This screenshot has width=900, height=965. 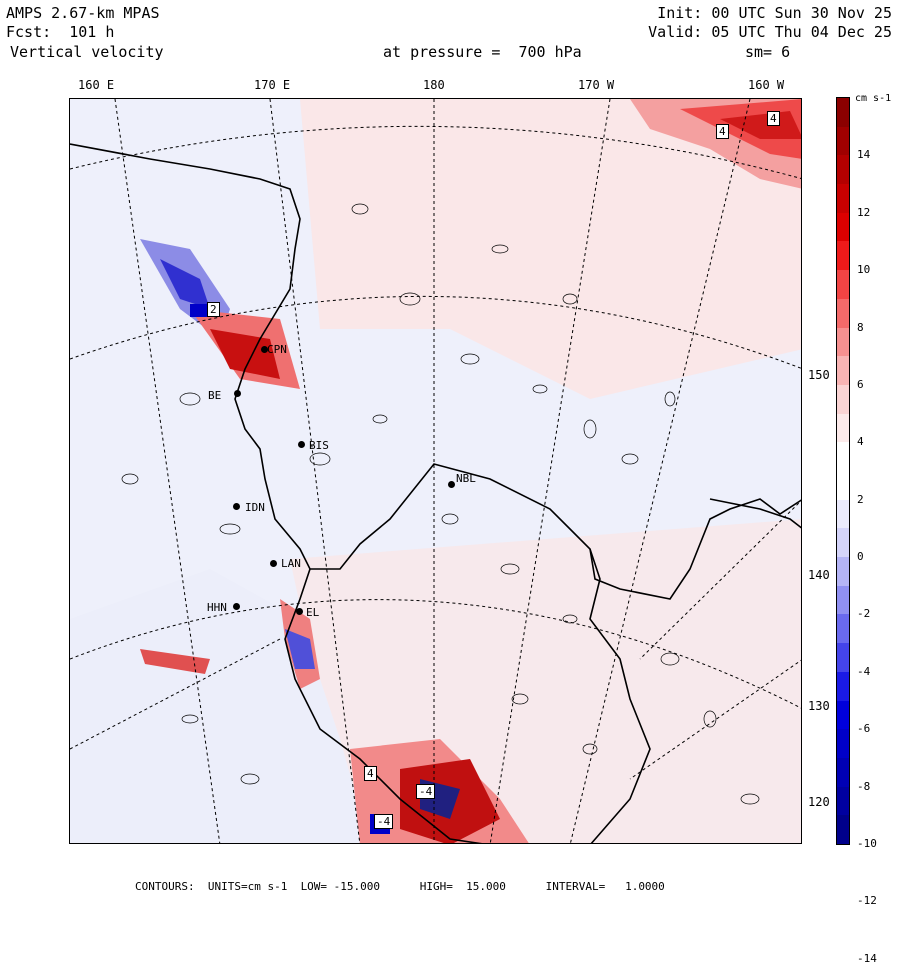 What do you see at coordinates (826, 802) in the screenshot?
I see `lat-label-120w: 120 W` at bounding box center [826, 802].